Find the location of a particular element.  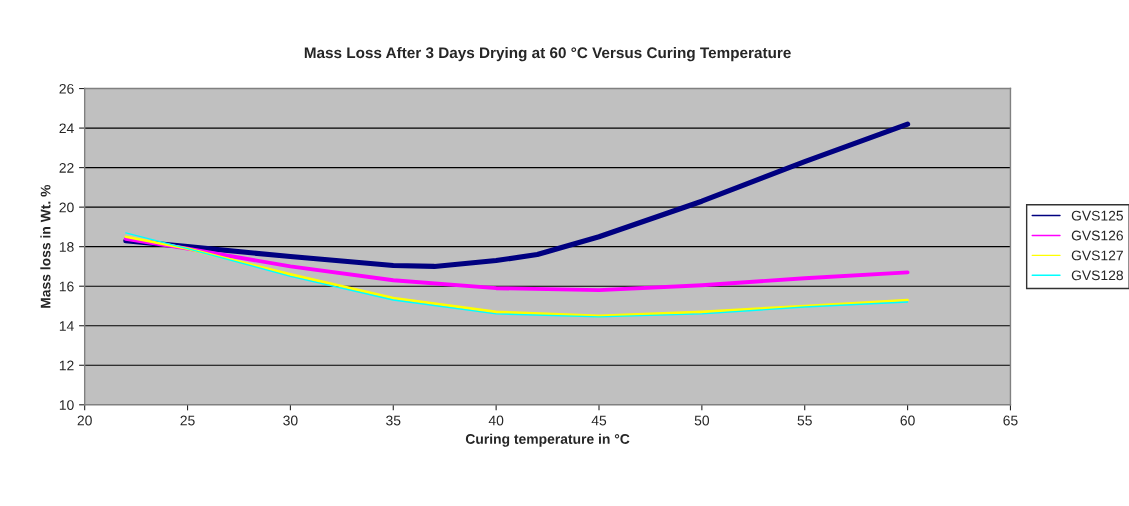

y-tick-label: 26 is located at coordinates (66, 88).